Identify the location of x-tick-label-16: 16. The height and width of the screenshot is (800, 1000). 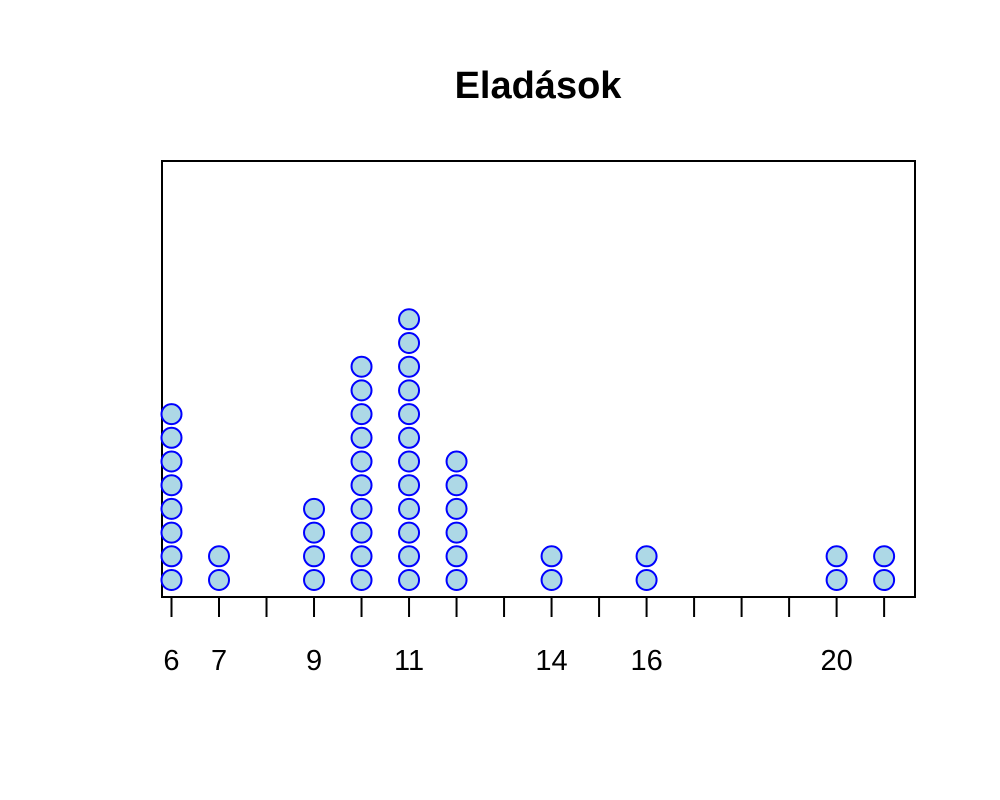
(646, 661).